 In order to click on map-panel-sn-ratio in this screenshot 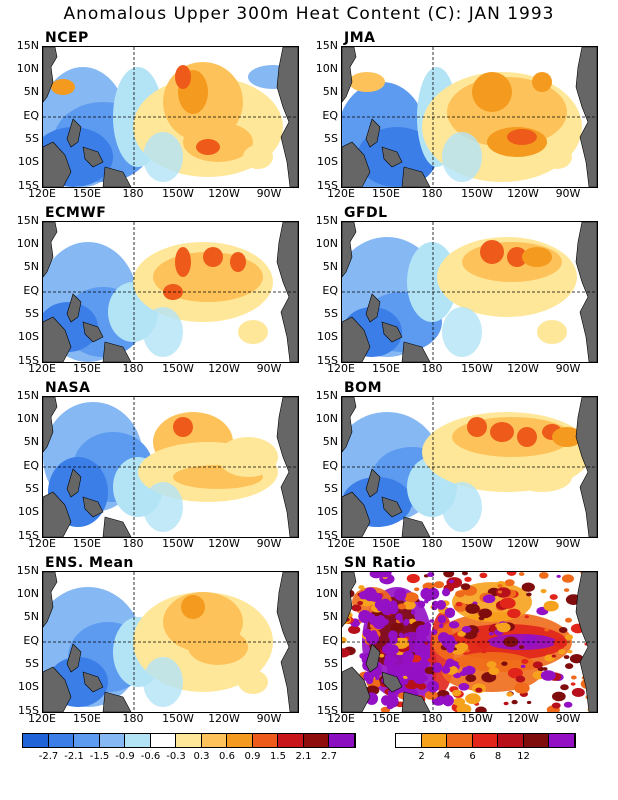, I will do `click(469, 642)`.